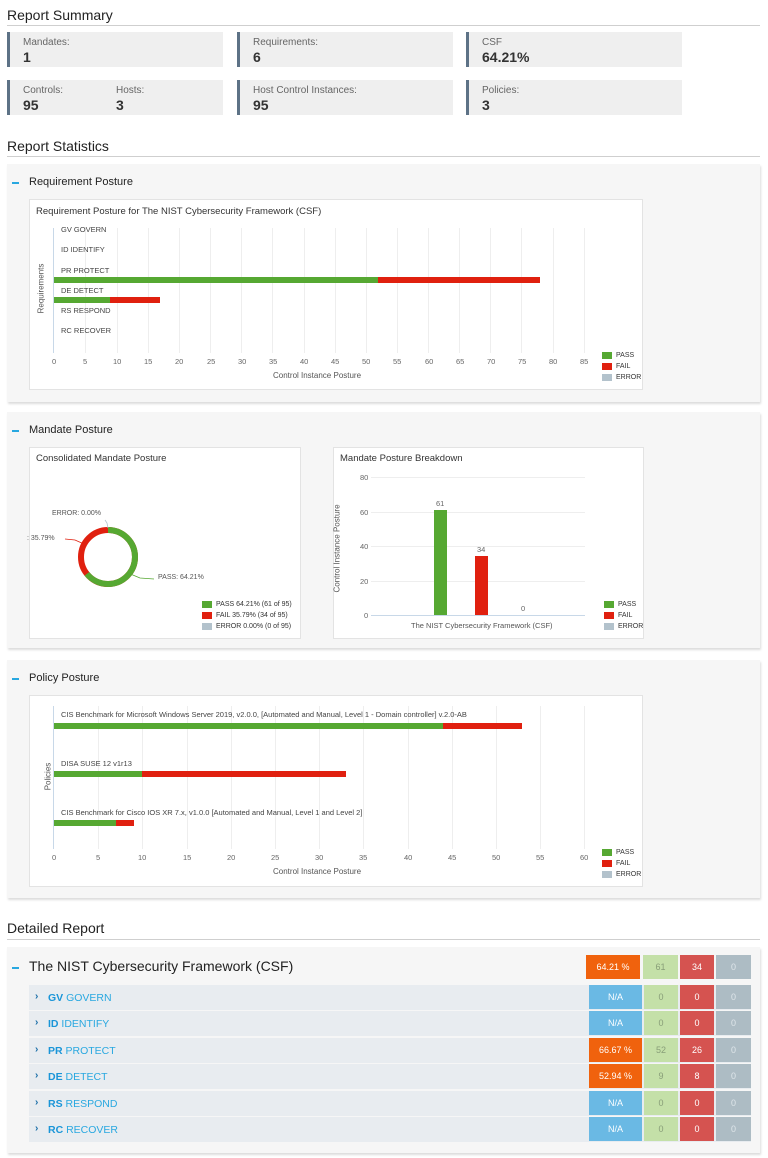 This screenshot has height=1158, width=768. Describe the element at coordinates (98, 774) in the screenshot. I see `bar-policy-2-pass` at that location.